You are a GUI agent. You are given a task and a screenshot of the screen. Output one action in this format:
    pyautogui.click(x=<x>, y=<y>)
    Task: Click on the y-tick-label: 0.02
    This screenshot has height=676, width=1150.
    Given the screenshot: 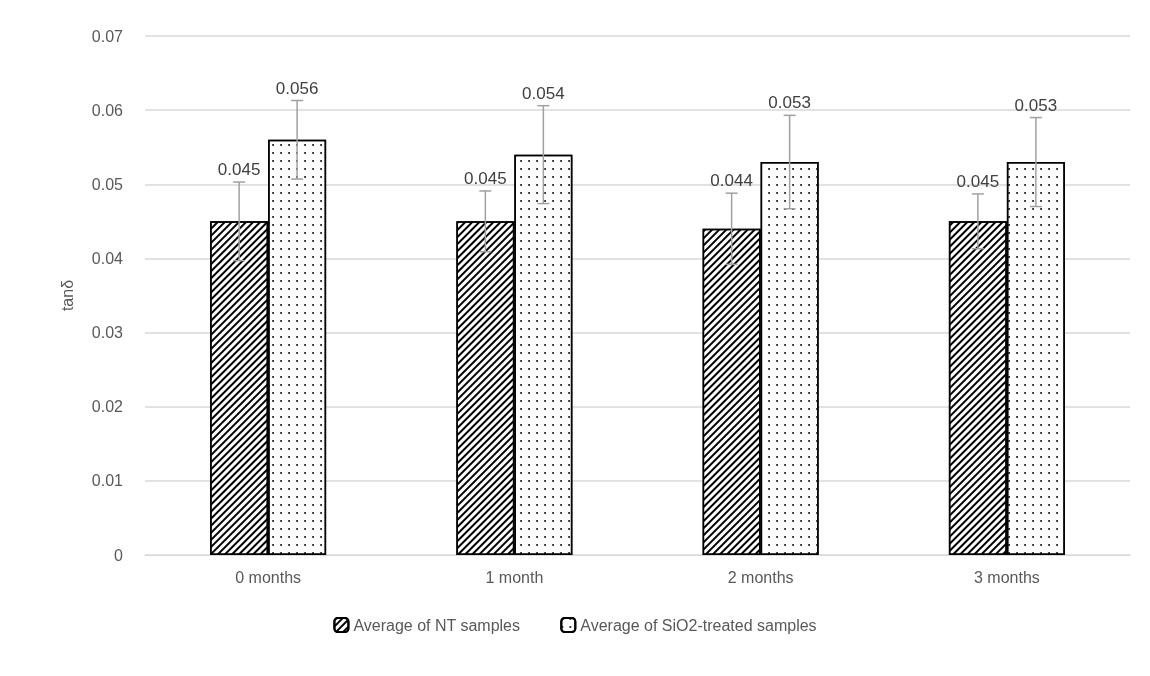 What is the action you would take?
    pyautogui.click(x=107, y=407)
    